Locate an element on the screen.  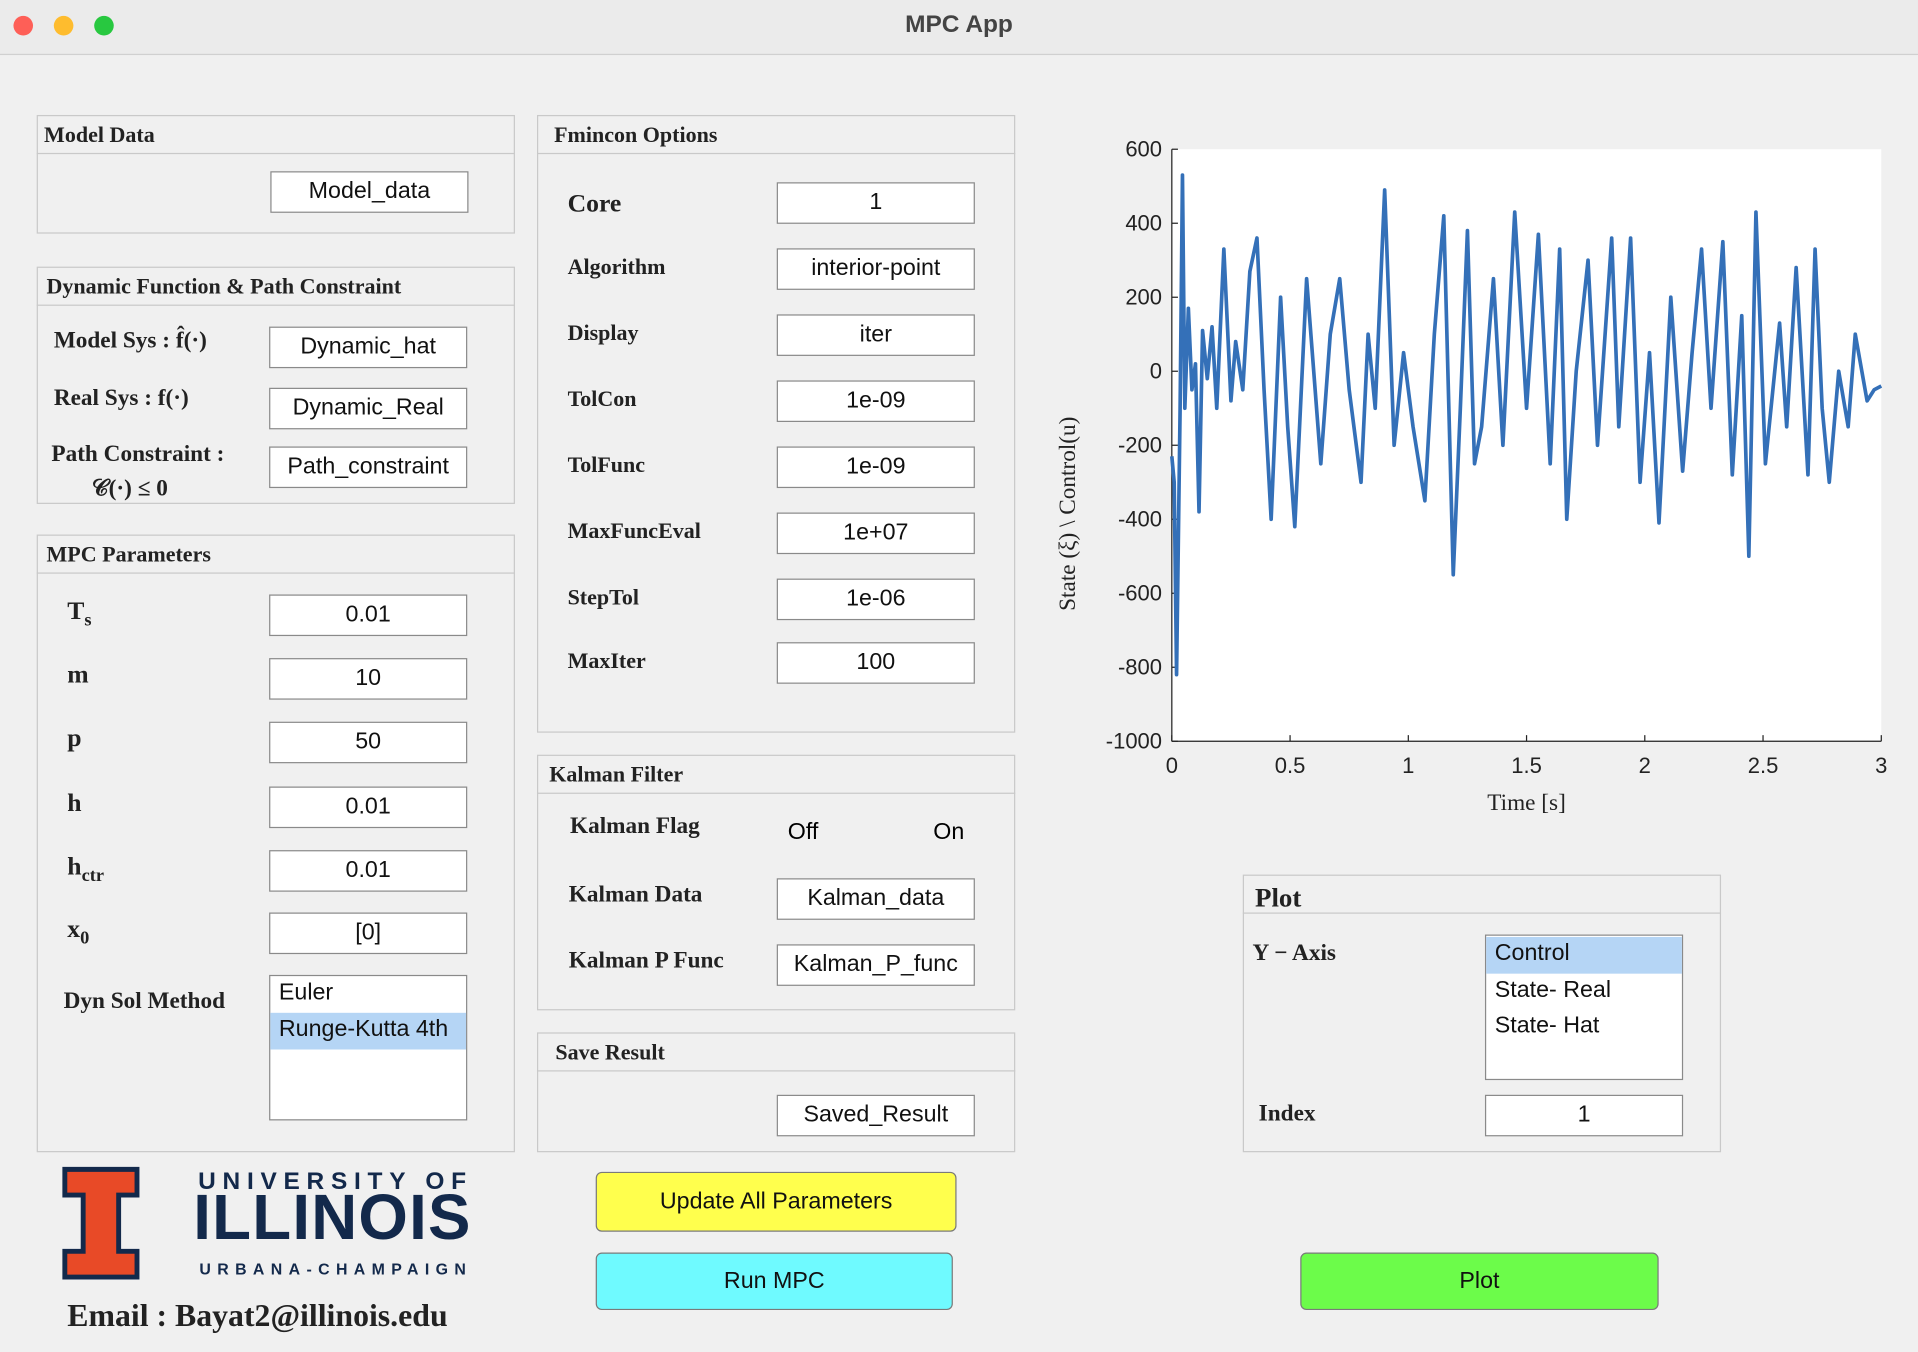
text-field: Dynamic_Real is located at coordinates (368, 408).